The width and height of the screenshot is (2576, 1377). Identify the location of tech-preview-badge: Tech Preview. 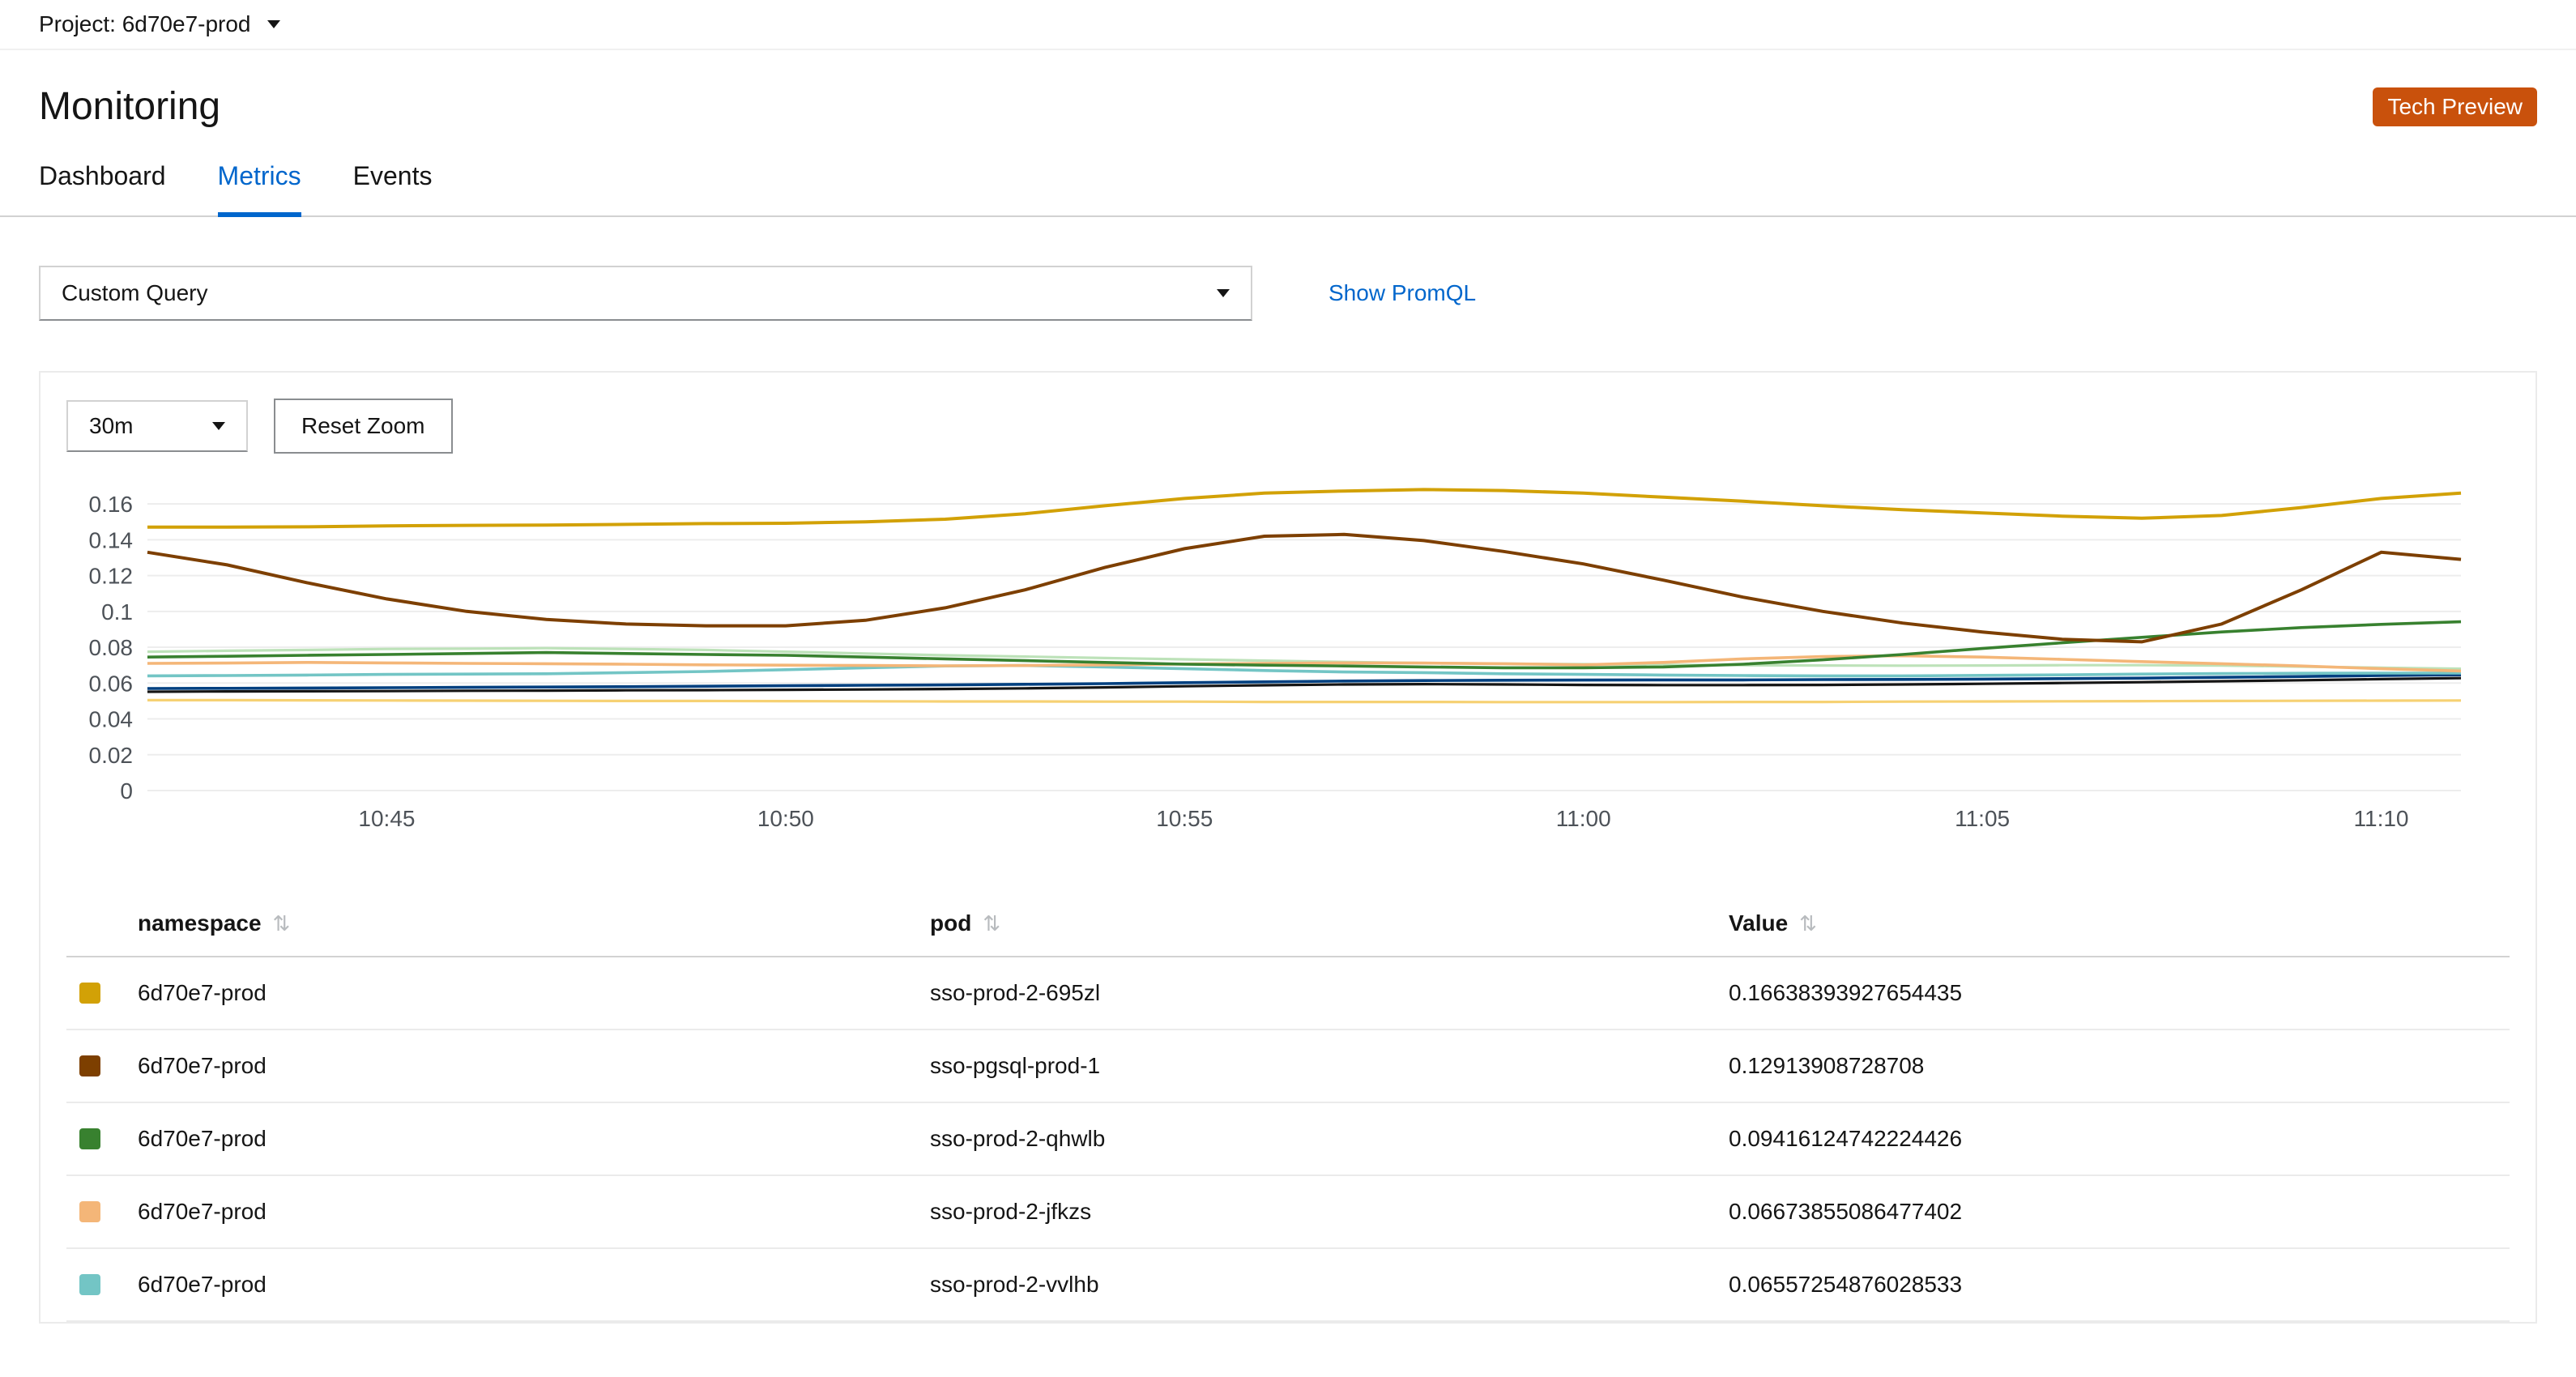
(2455, 106).